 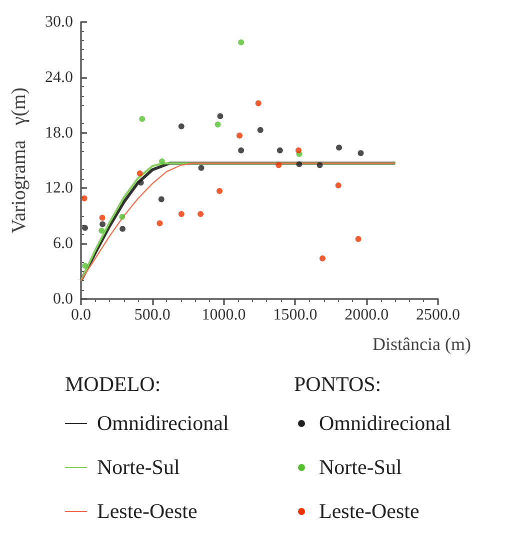 I want to click on x-tick-label: 1500.0, so click(x=295, y=315).